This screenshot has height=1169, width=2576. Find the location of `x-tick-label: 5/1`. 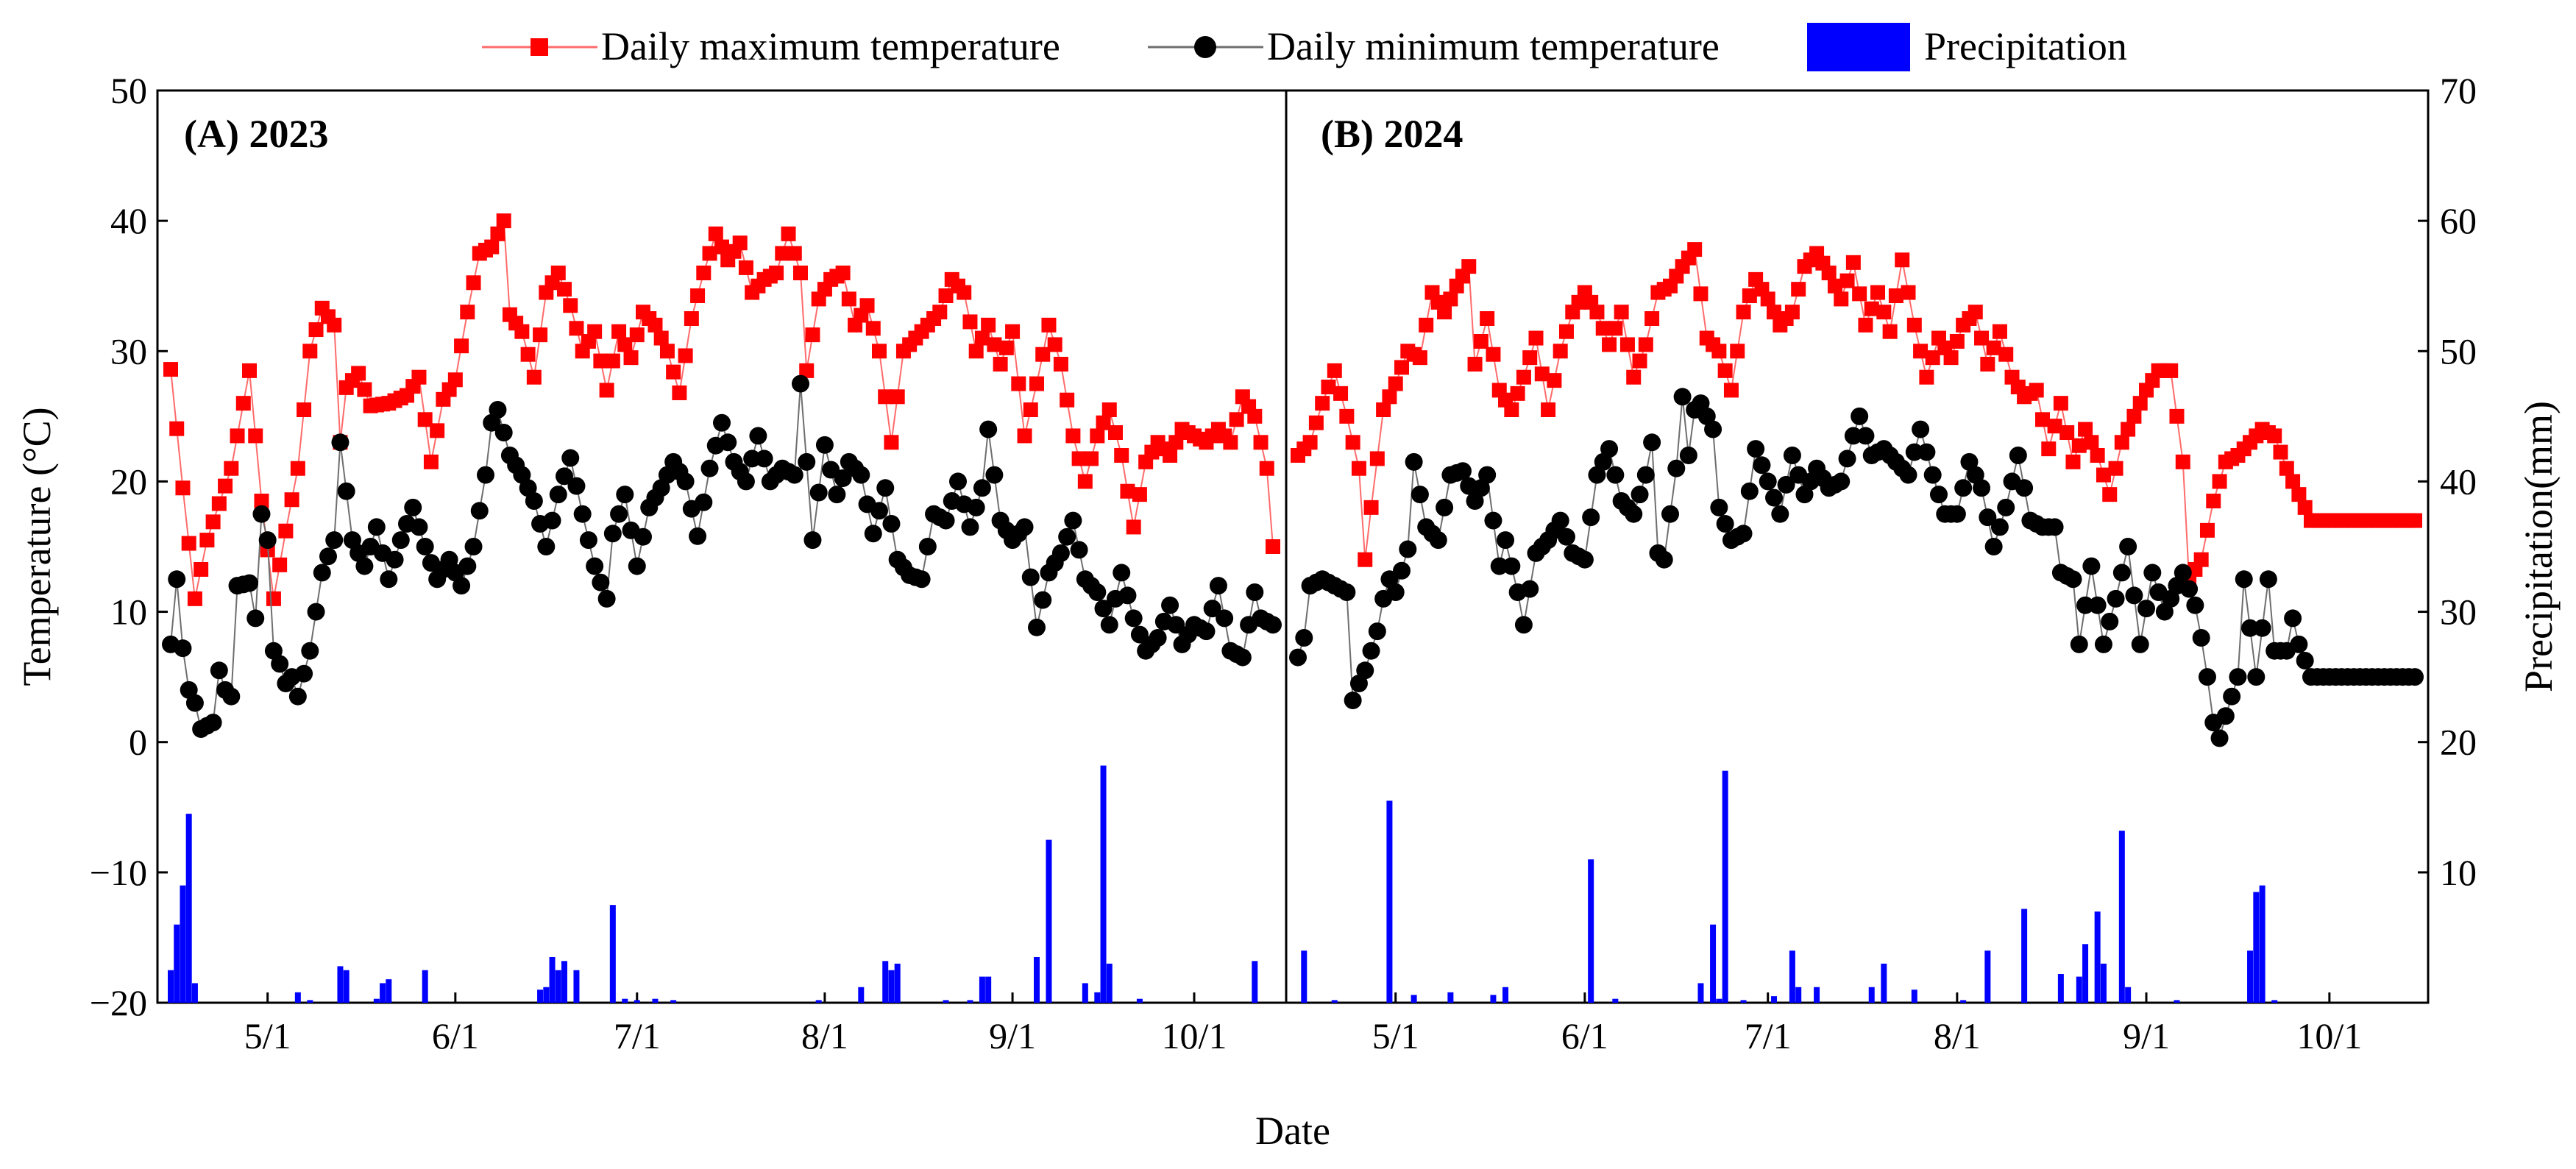

x-tick-label: 5/1 is located at coordinates (267, 1035).